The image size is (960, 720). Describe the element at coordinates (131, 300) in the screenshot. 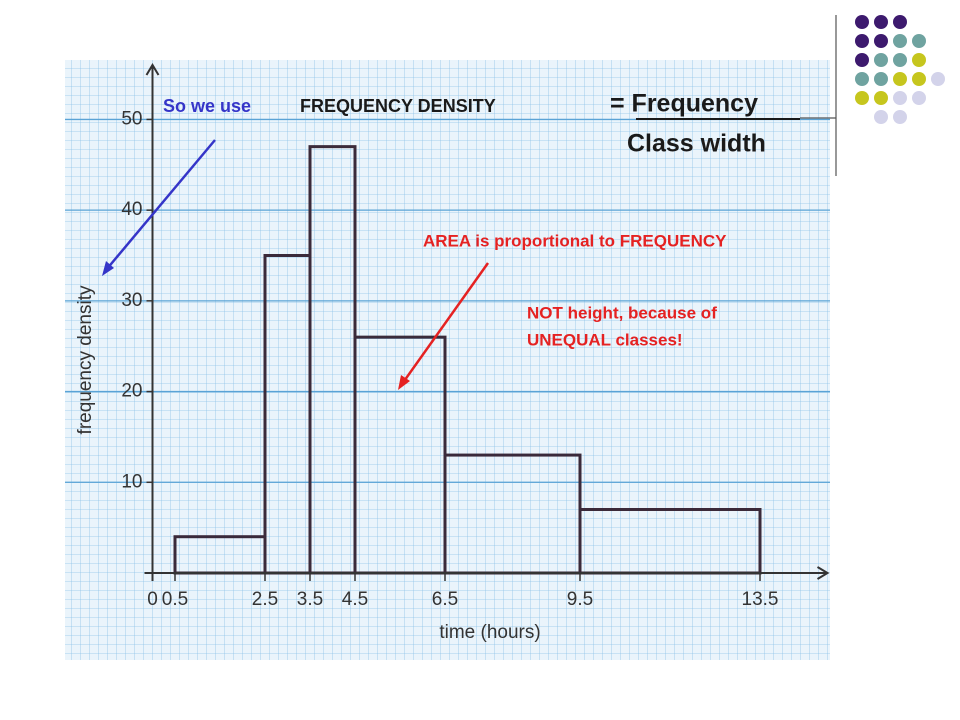

I see `y-tick-label: 30` at that location.